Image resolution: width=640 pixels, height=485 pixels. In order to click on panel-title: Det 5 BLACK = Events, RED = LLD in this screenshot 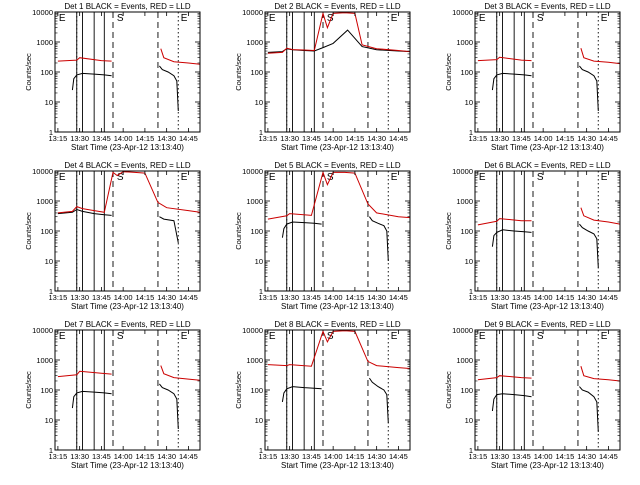, I will do `click(337, 165)`.